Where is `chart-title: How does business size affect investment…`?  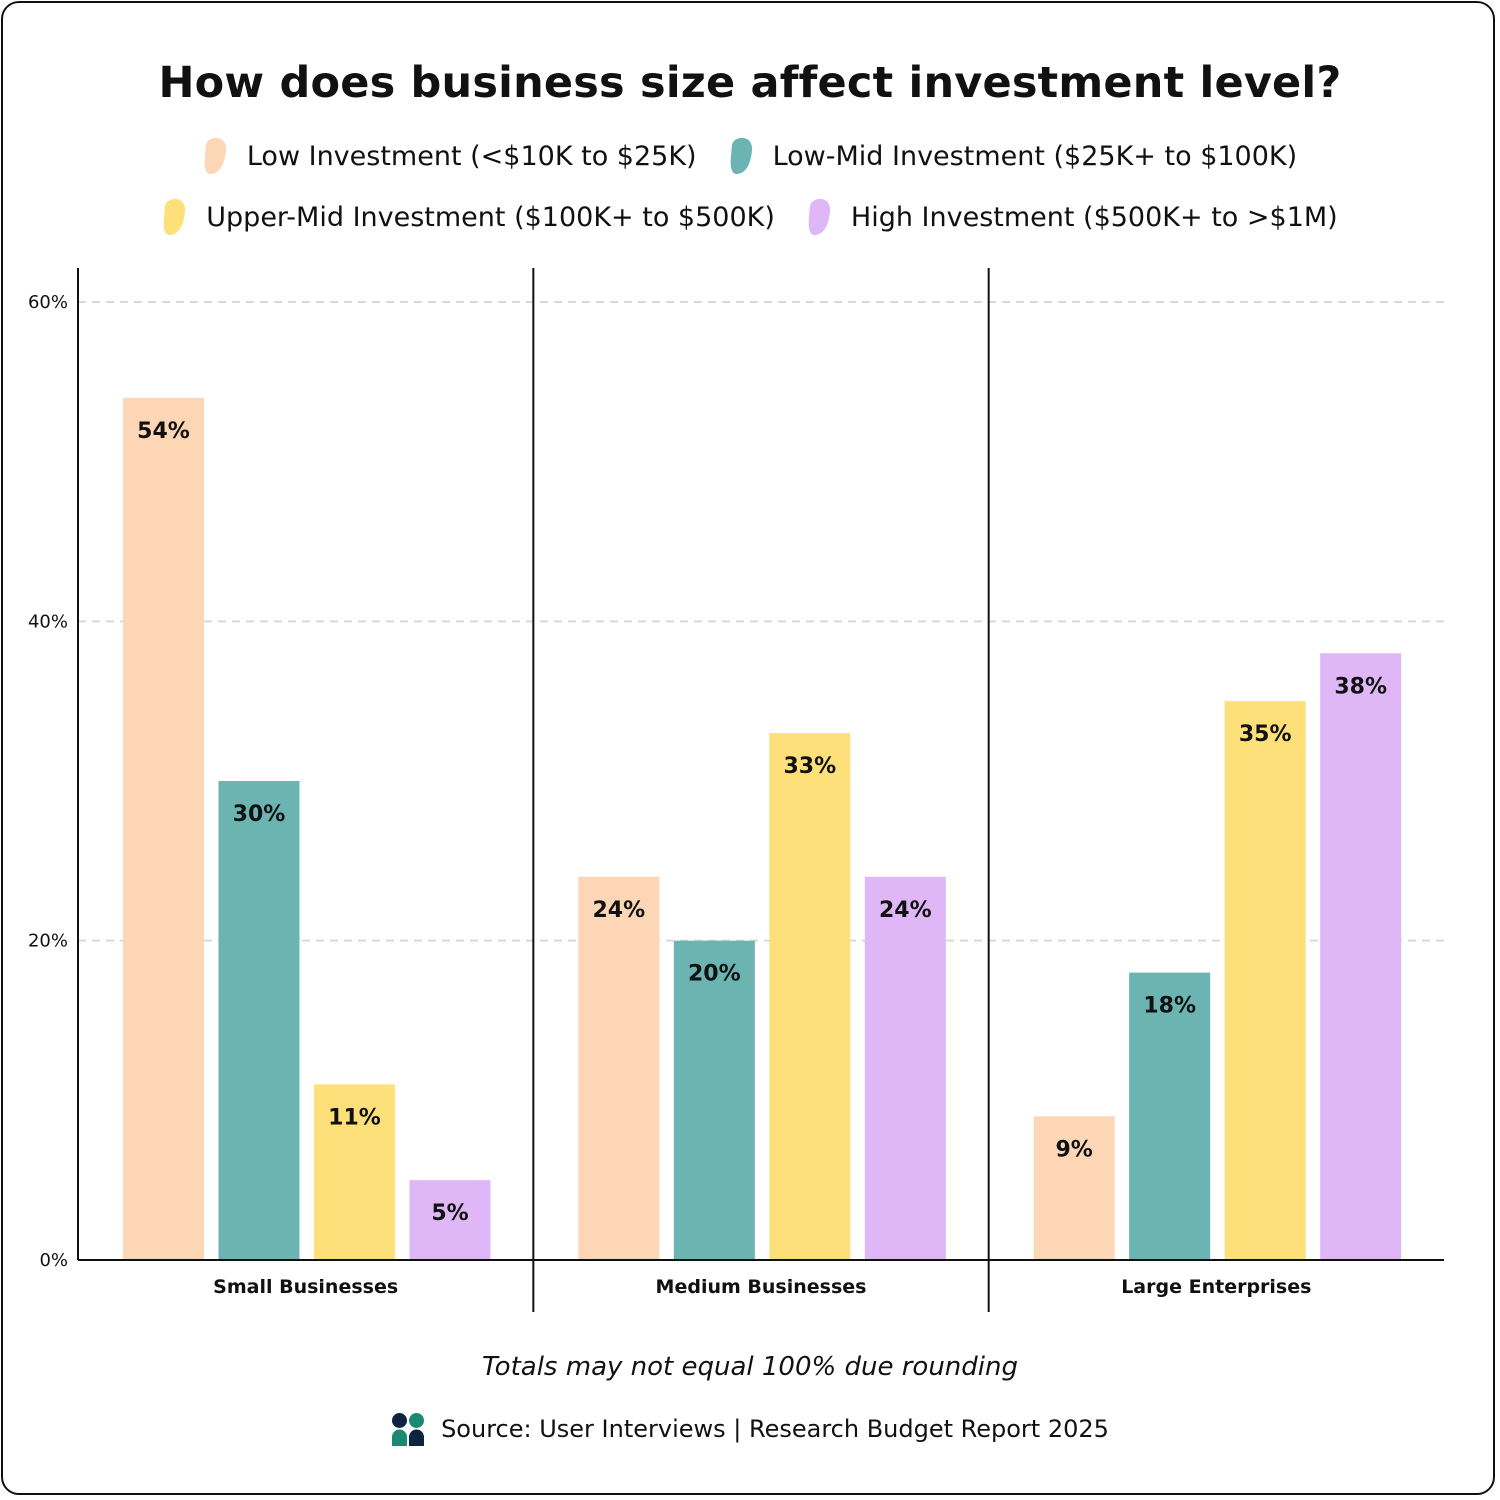 chart-title: How does business size affect investment… is located at coordinates (750, 83).